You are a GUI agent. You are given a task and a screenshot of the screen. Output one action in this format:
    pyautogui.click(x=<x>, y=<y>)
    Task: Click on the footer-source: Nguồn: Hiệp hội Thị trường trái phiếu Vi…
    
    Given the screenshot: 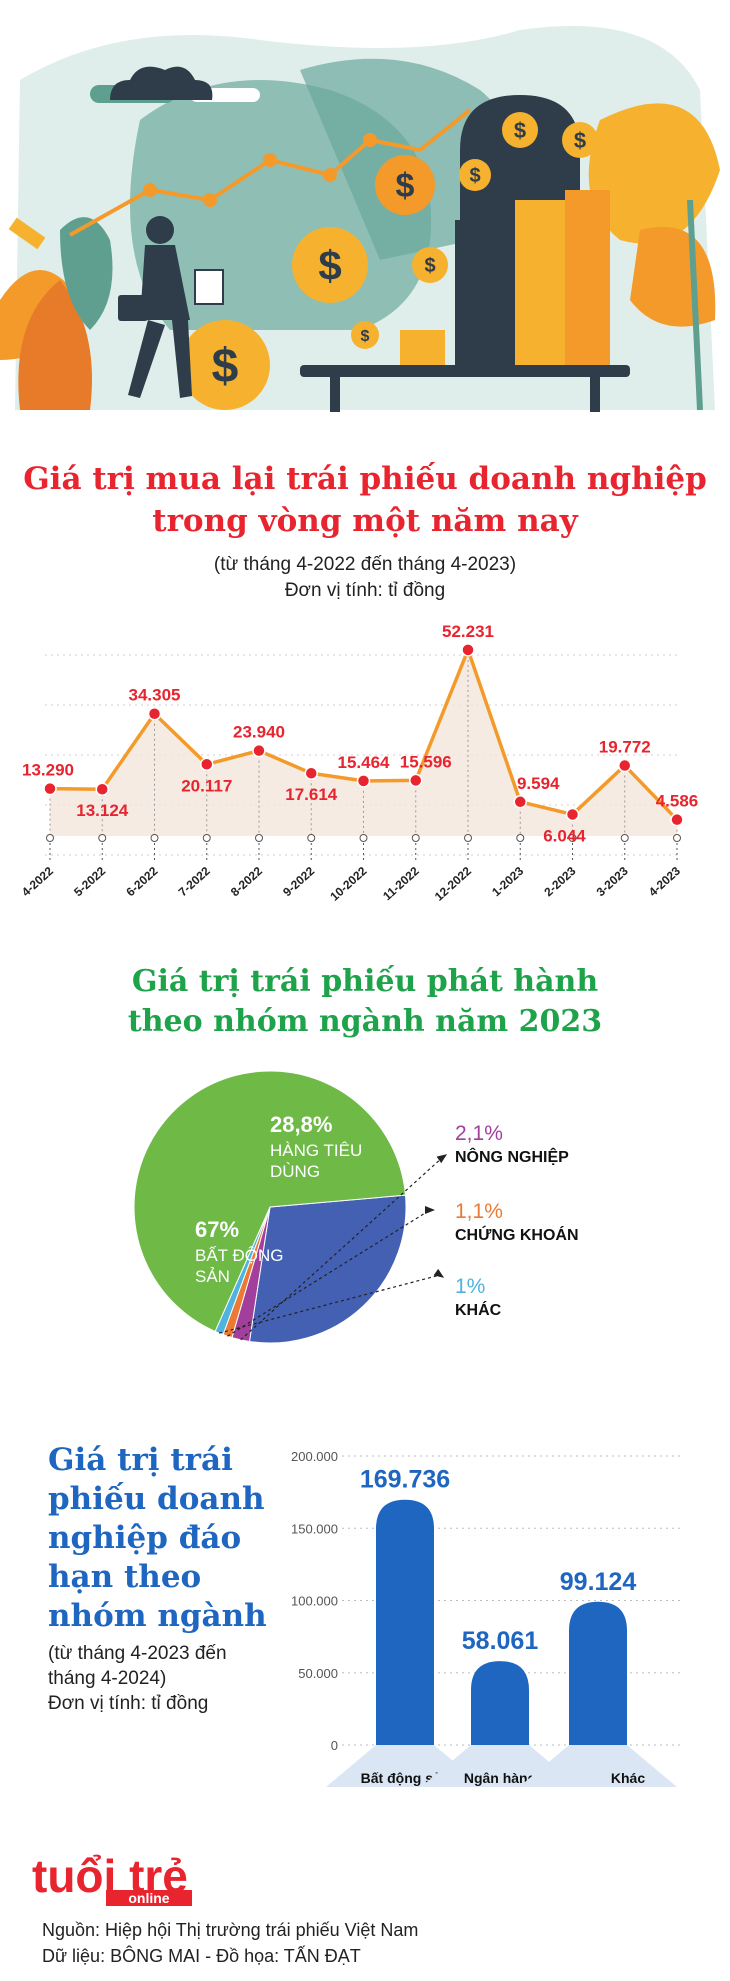 What is the action you would take?
    pyautogui.click(x=230, y=1930)
    